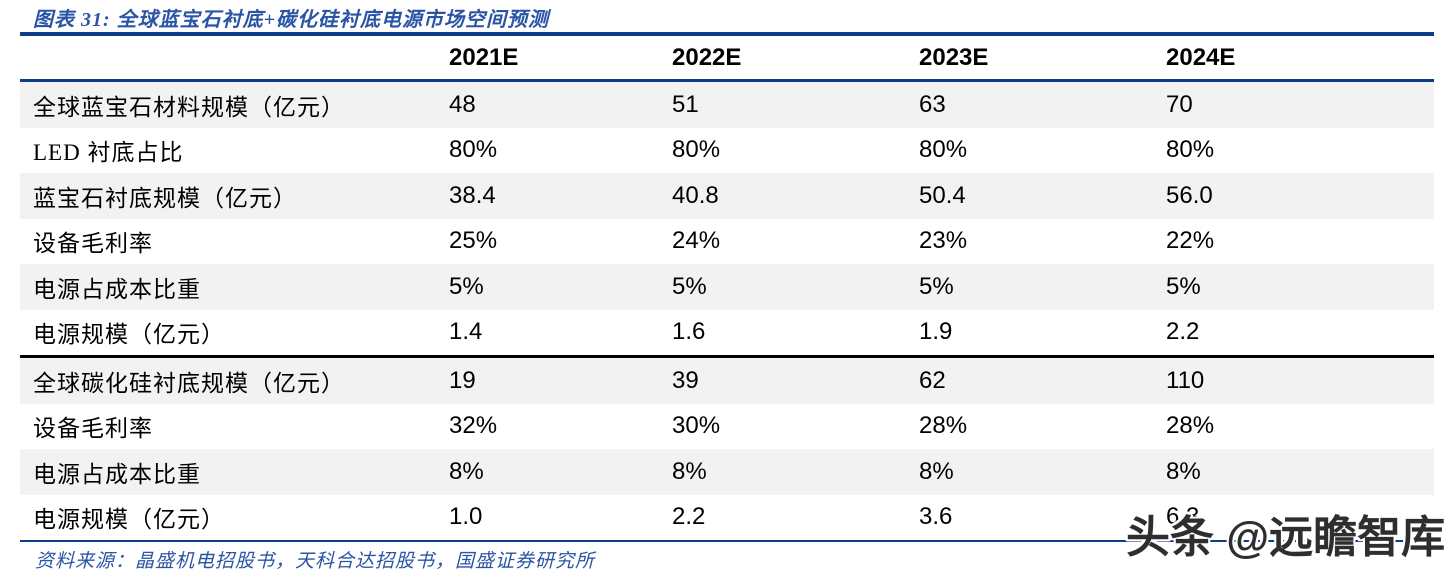 This screenshot has width=1451, height=578. Describe the element at coordinates (696, 426) in the screenshot. I see `cell-value: 30%` at that location.